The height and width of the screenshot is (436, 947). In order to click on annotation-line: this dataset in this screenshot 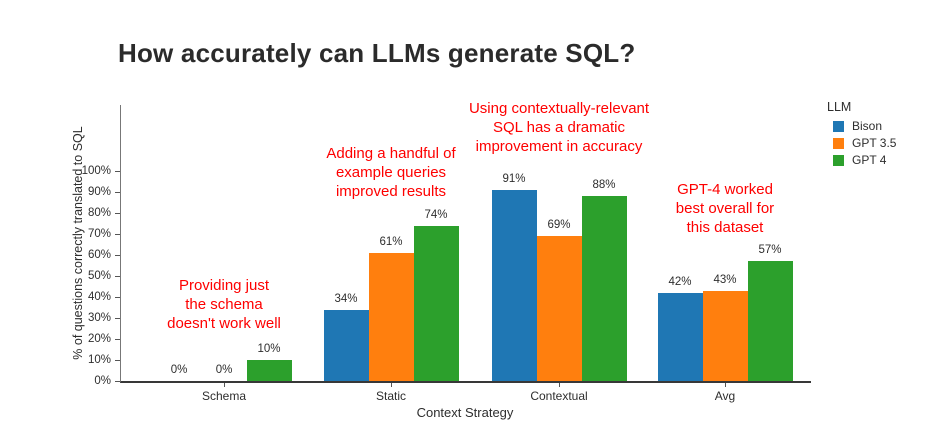, I will do `click(725, 227)`.